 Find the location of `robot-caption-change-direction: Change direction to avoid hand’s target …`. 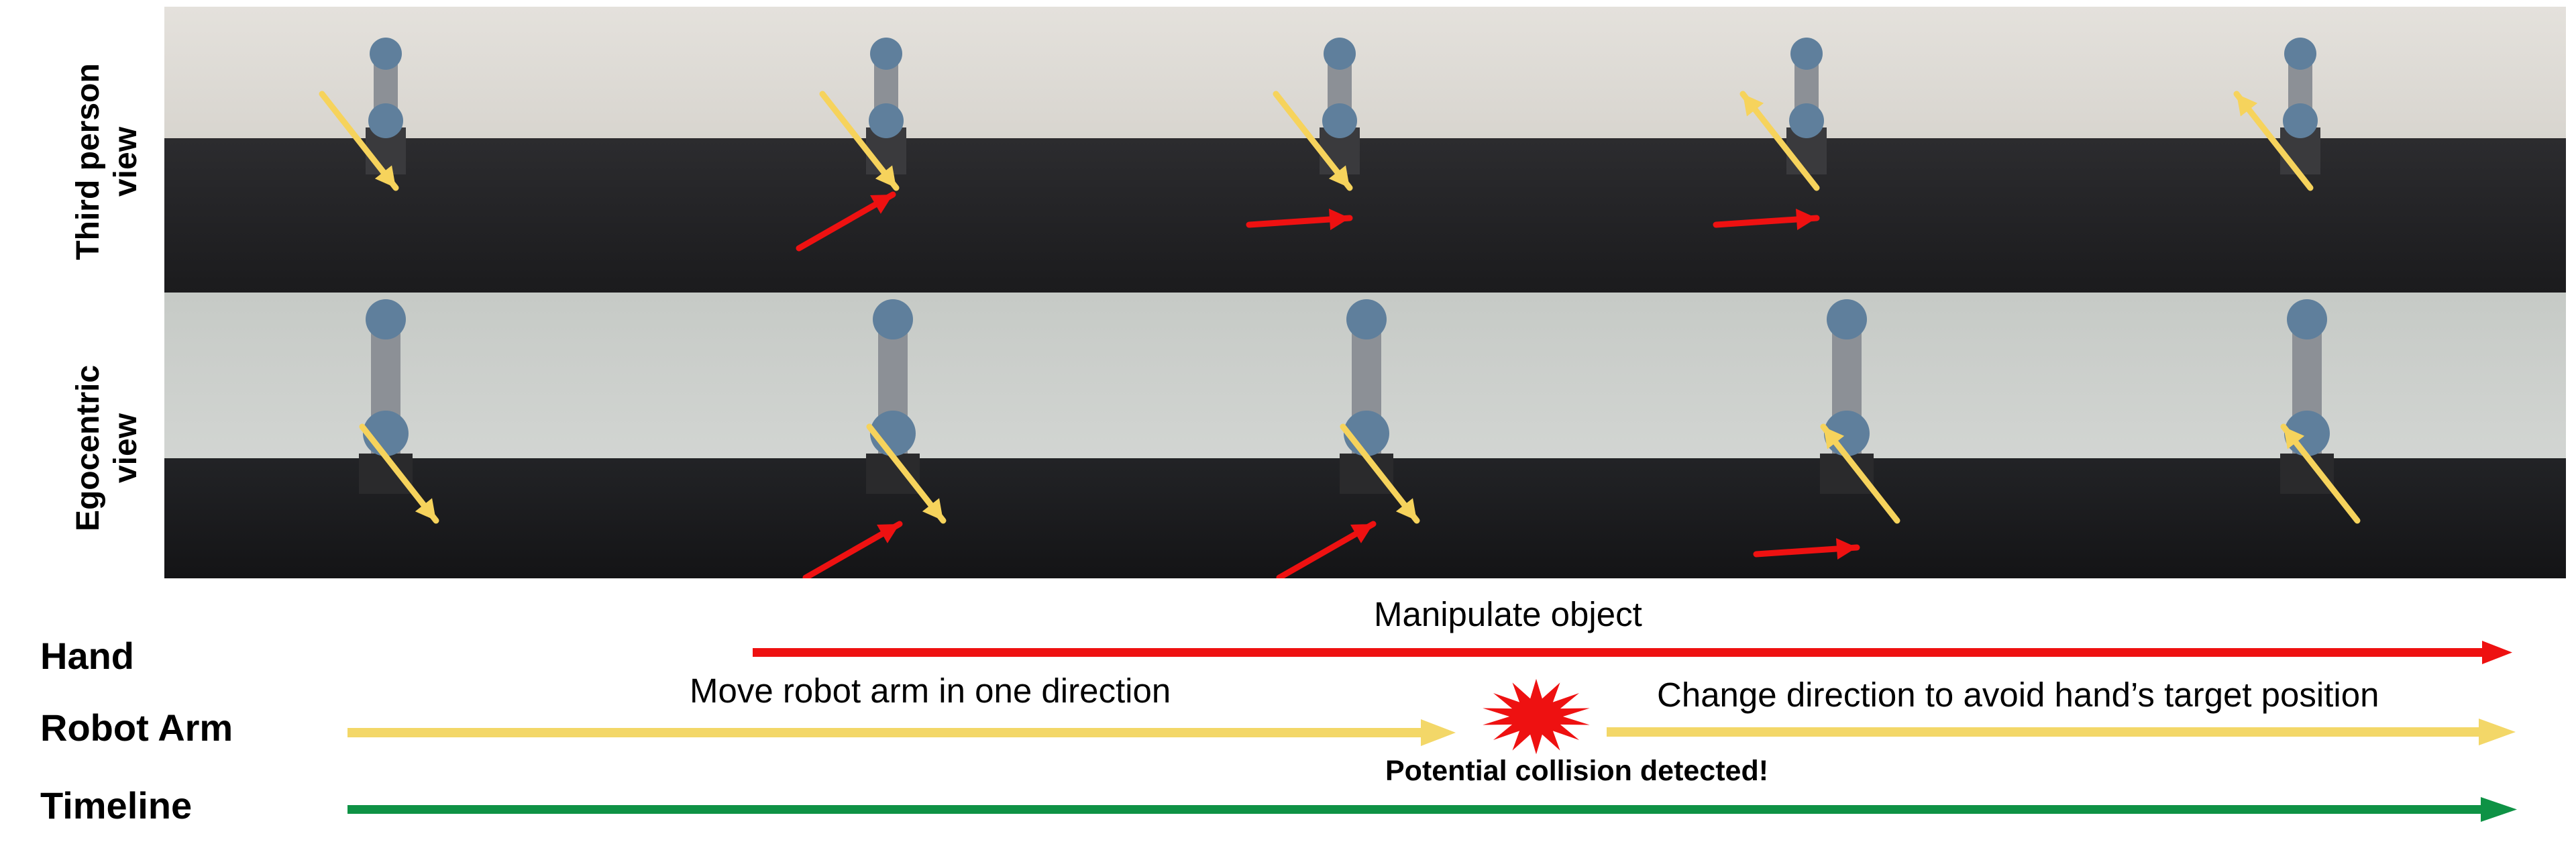

robot-caption-change-direction: Change direction to avoid hand’s target … is located at coordinates (2018, 695).